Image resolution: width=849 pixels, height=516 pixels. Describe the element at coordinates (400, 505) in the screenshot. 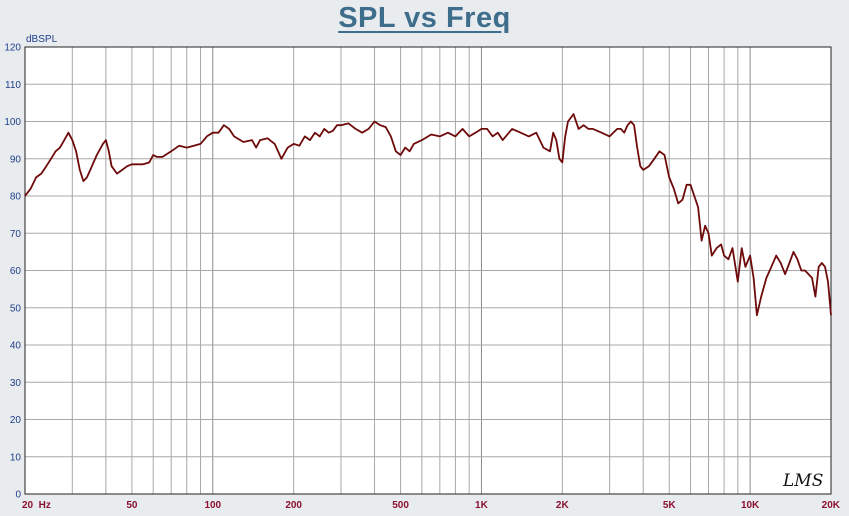

I see `x-tick-label: 500` at that location.